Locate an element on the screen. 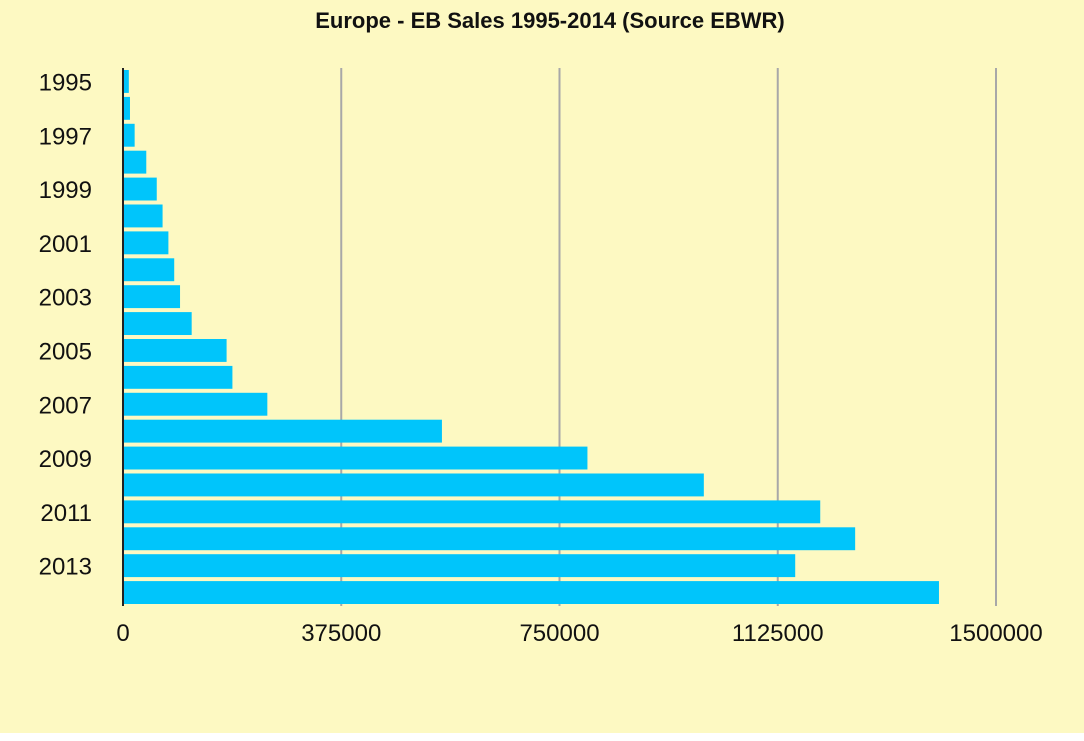 This screenshot has width=1084, height=741. y-tick-label: 2001 is located at coordinates (65, 244).